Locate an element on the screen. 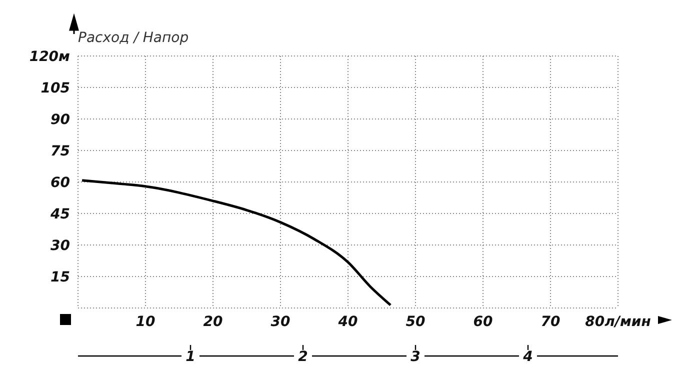  y-tick-label: 105 is located at coordinates (55, 88).